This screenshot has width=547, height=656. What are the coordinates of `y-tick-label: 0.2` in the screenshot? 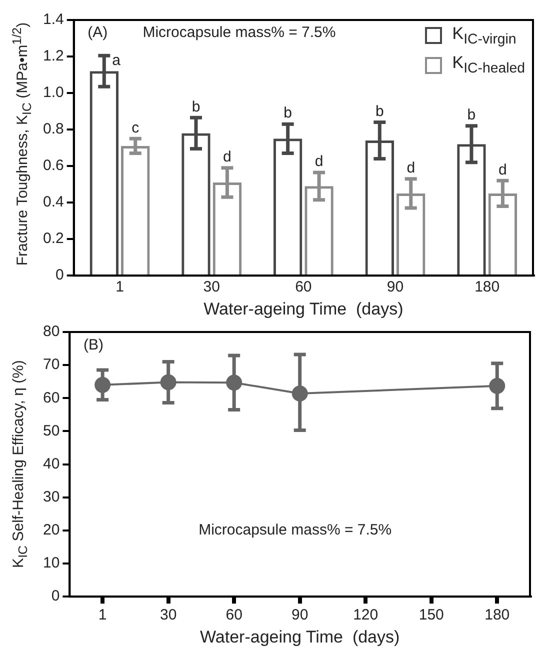 It's located at (53, 239).